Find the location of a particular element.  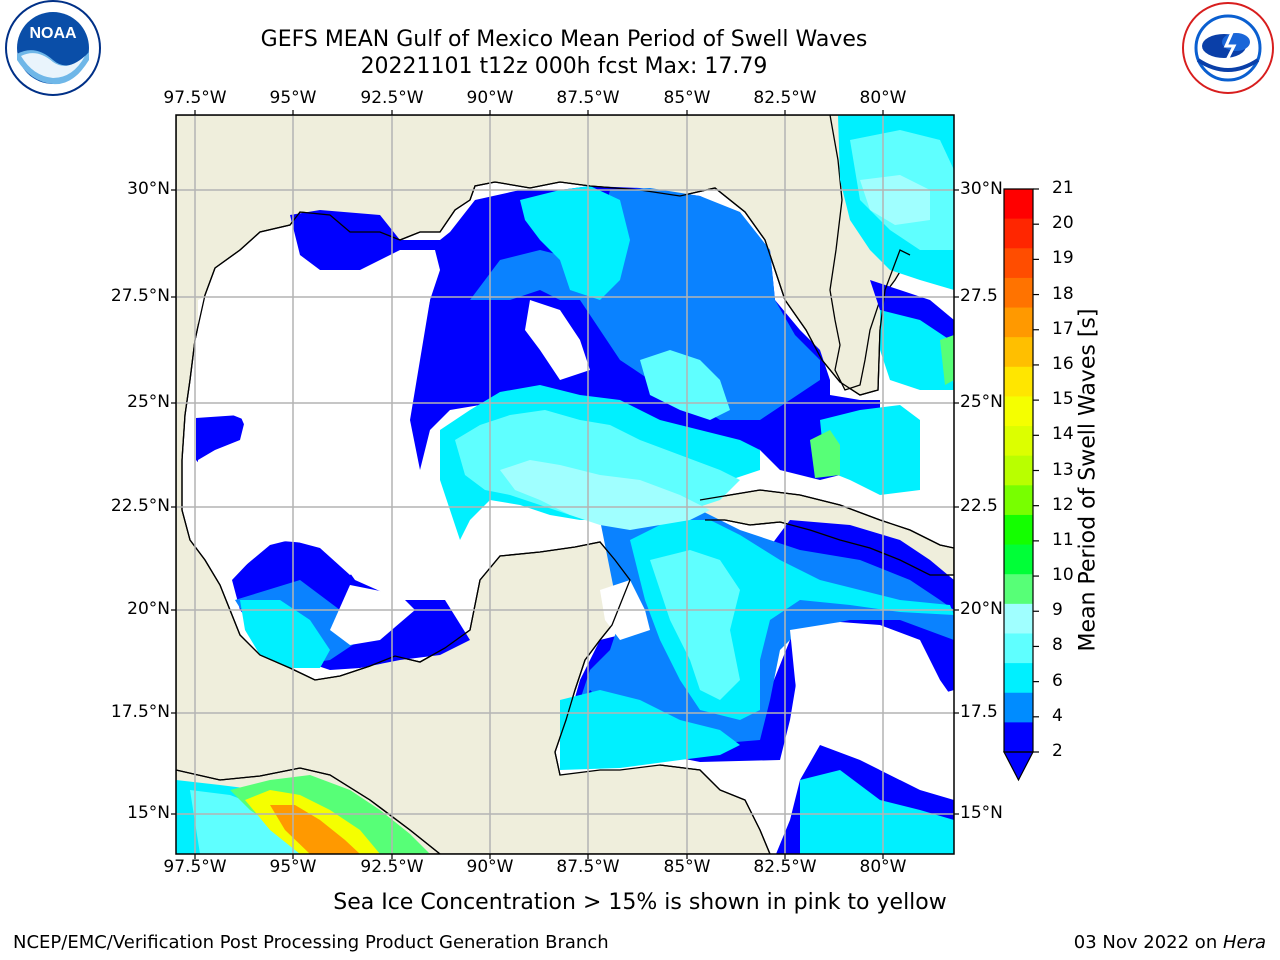

lat-label-left: 27.5°N is located at coordinates (140, 296).